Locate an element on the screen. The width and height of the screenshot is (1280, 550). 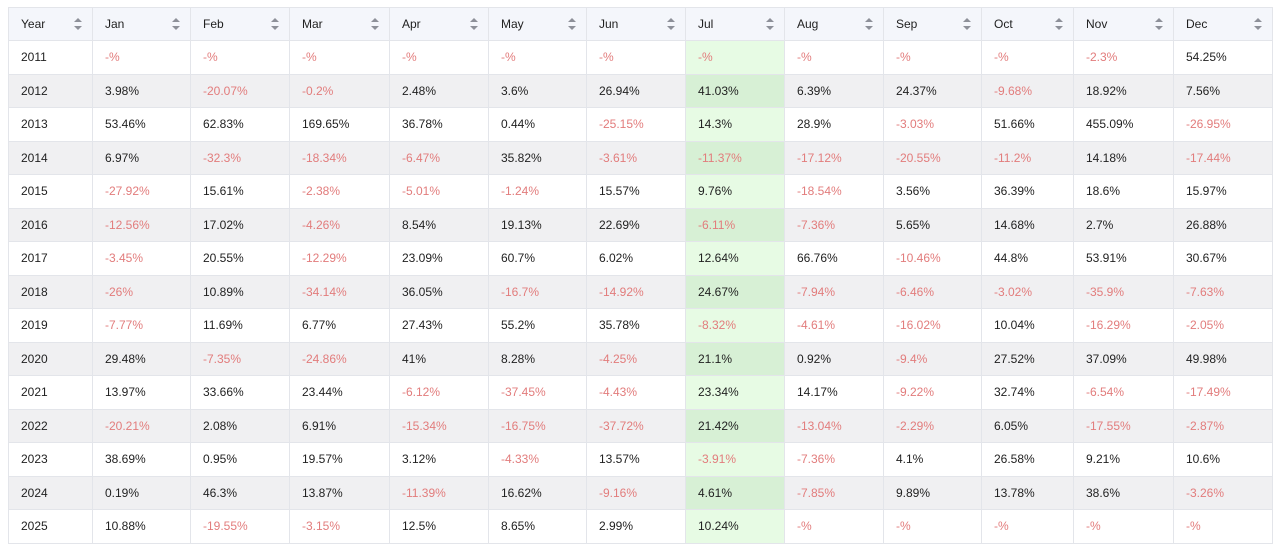
return-cell: 12.64% is located at coordinates (735, 258).